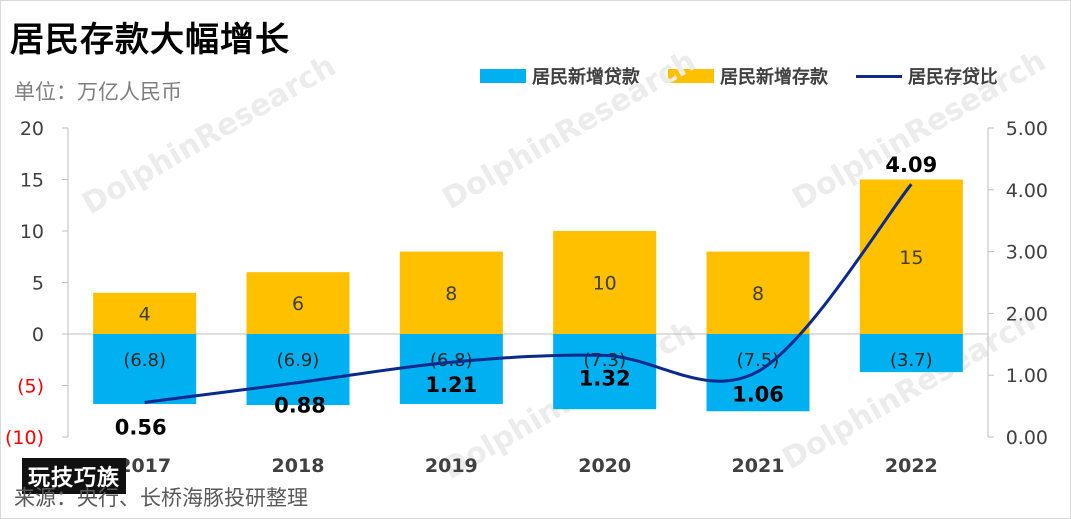  Describe the element at coordinates (150, 40) in the screenshot. I see `chart-title: 居民存款大幅增长` at that location.